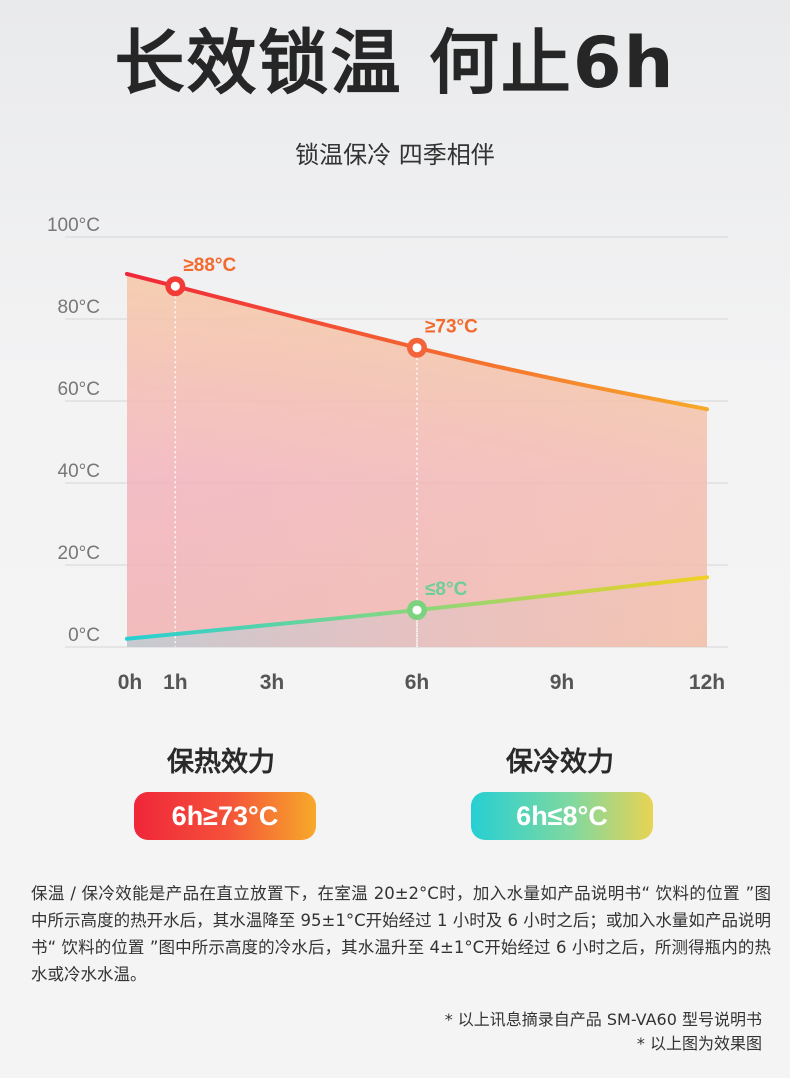  What do you see at coordinates (225, 816) in the screenshot?
I see `hot-metric-badge: 6h≥73°C` at bounding box center [225, 816].